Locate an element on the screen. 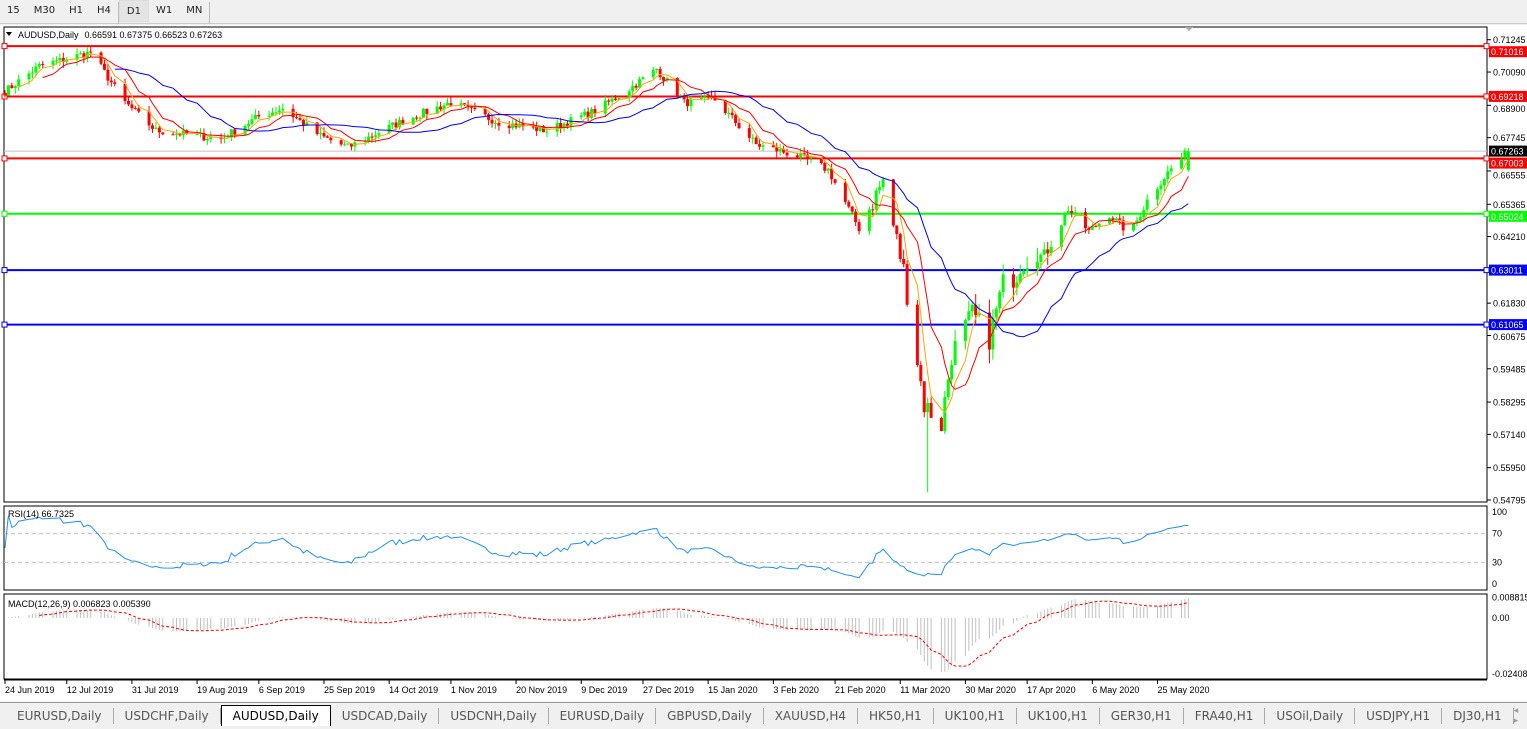 This screenshot has width=1527, height=729. time-tick-label: 27 Dec 2019 is located at coordinates (668, 690).